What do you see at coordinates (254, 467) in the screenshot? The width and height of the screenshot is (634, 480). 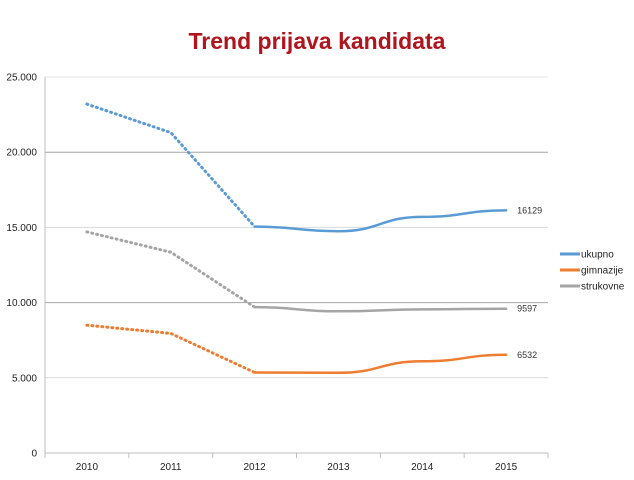 I see `x-tick-label: 2012` at bounding box center [254, 467].